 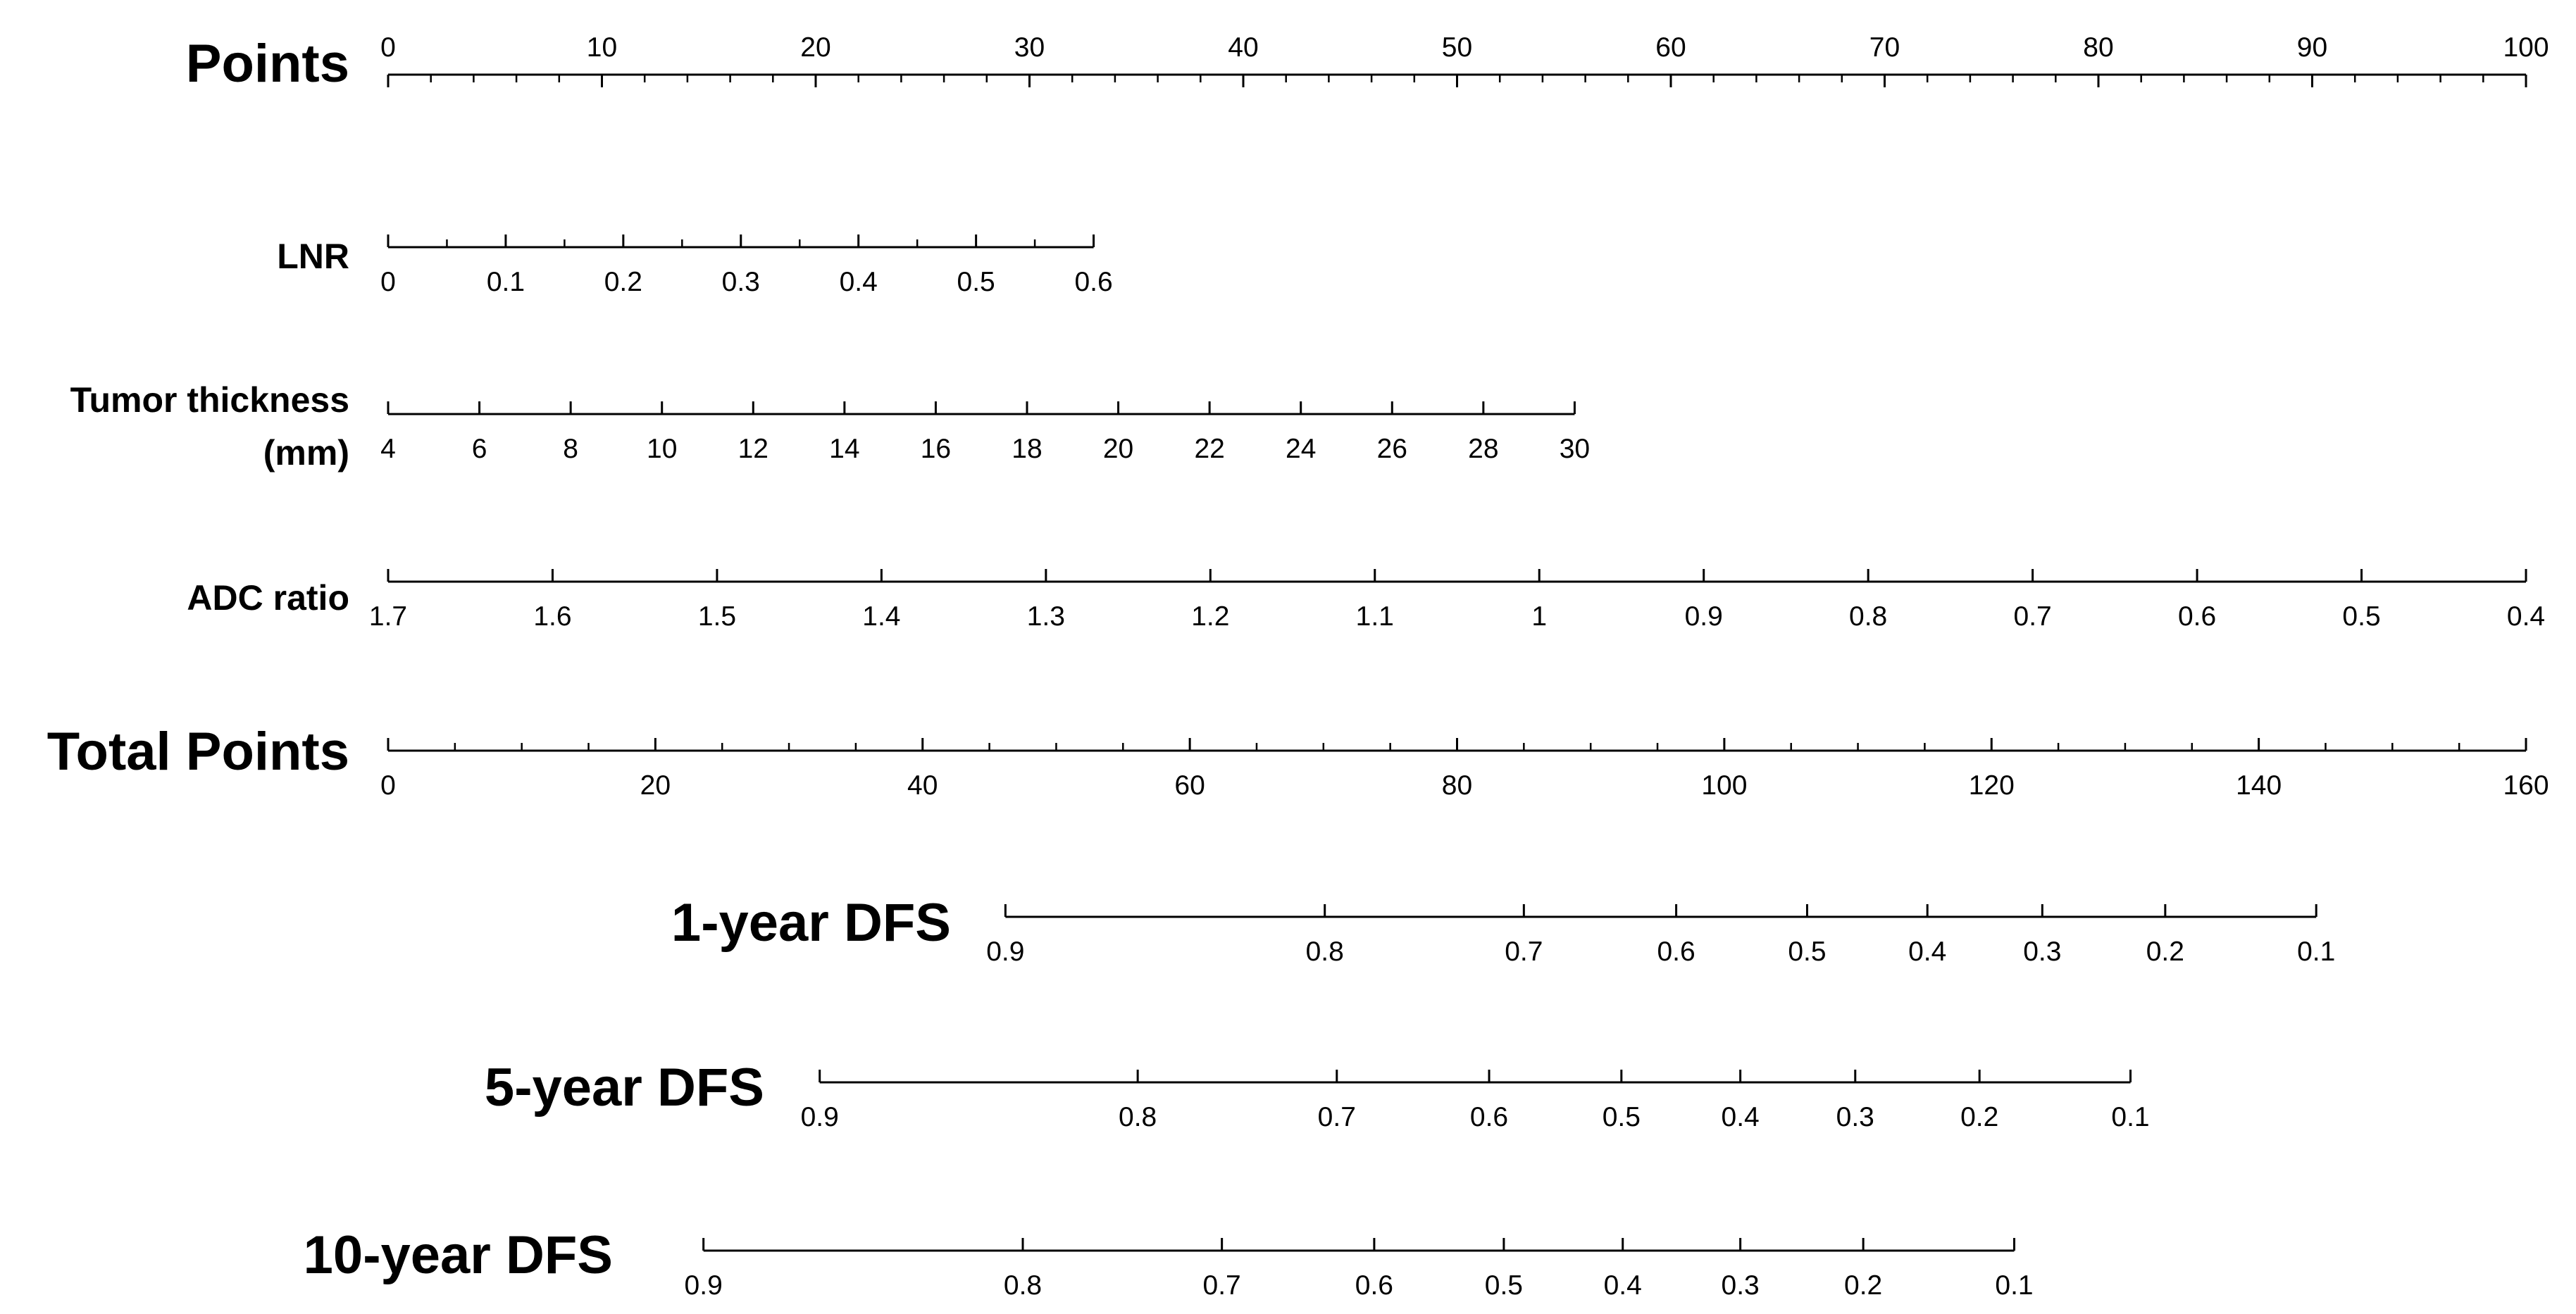 I want to click on tick-label-dfs1: 0.4, so click(x=1927, y=952).